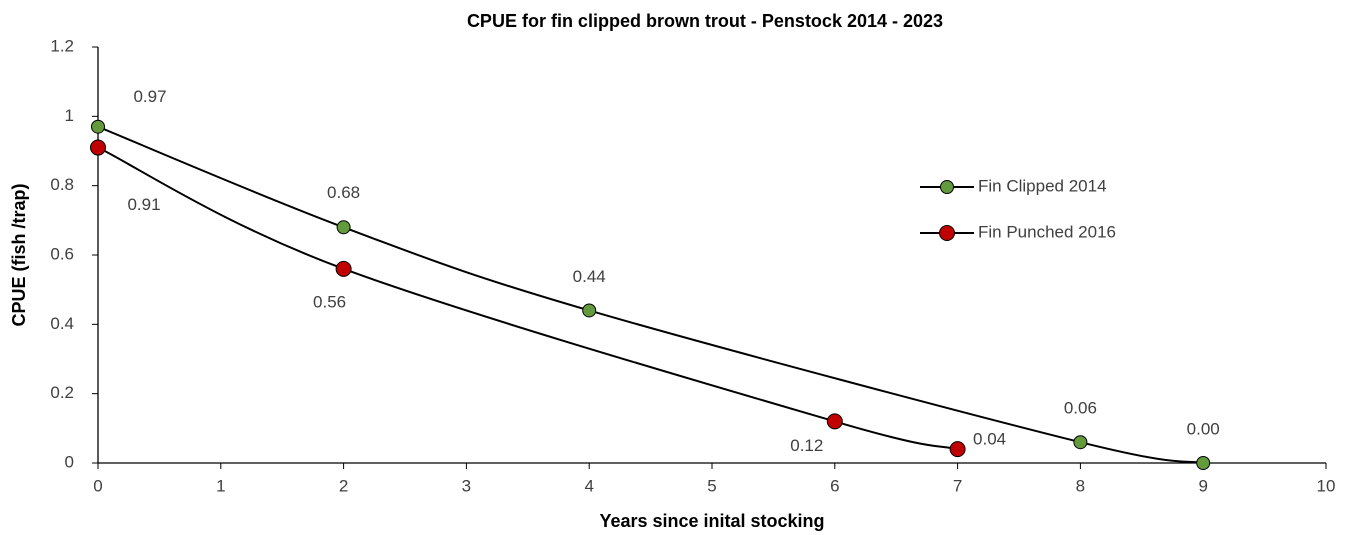 Image resolution: width=1353 pixels, height=535 pixels. What do you see at coordinates (806, 445) in the screenshot?
I see `data-label: 0.12` at bounding box center [806, 445].